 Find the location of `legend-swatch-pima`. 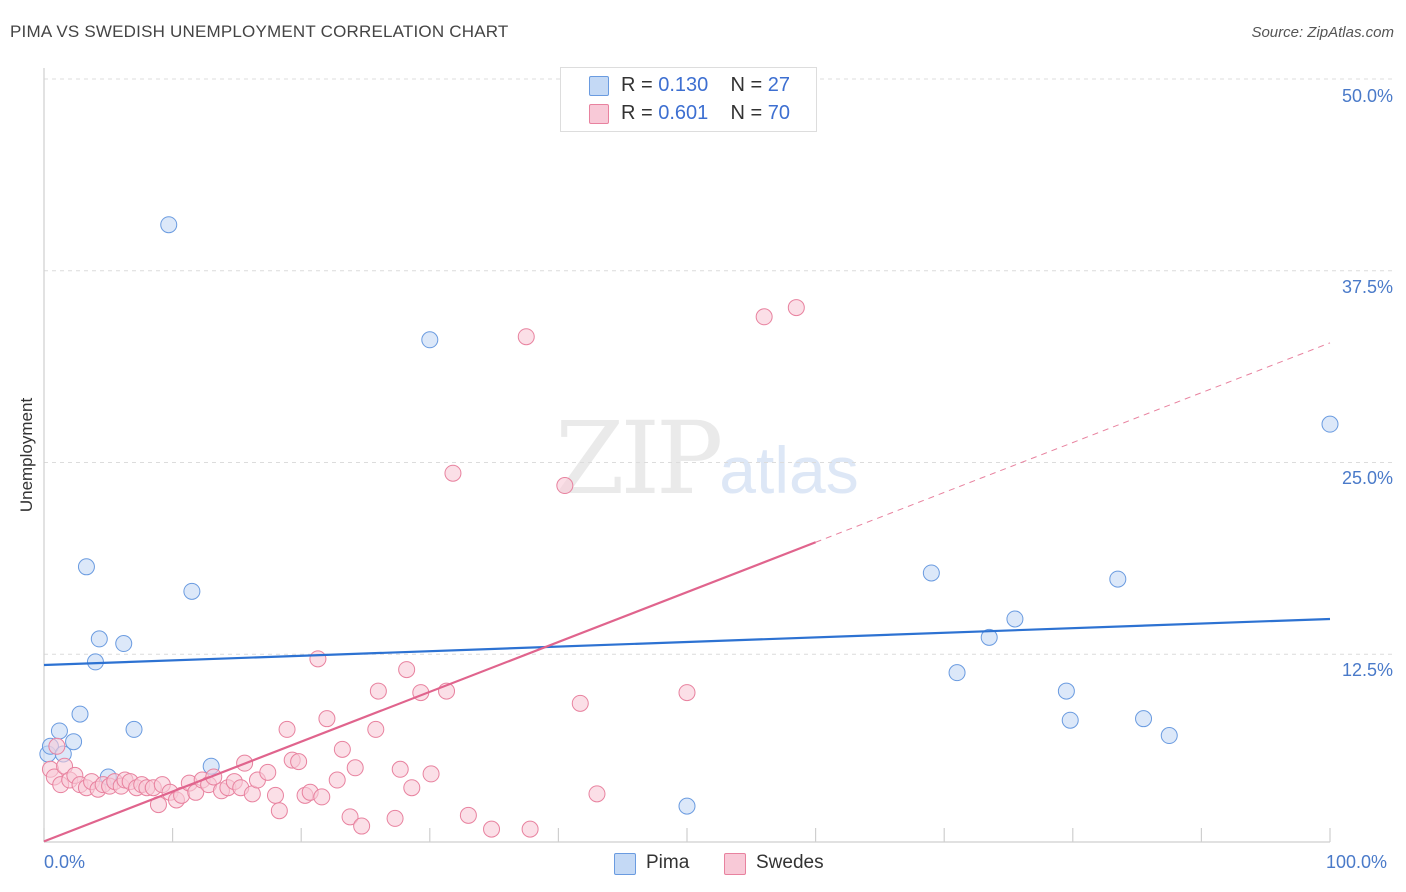

legend-swatch-pima is located at coordinates (599, 86).